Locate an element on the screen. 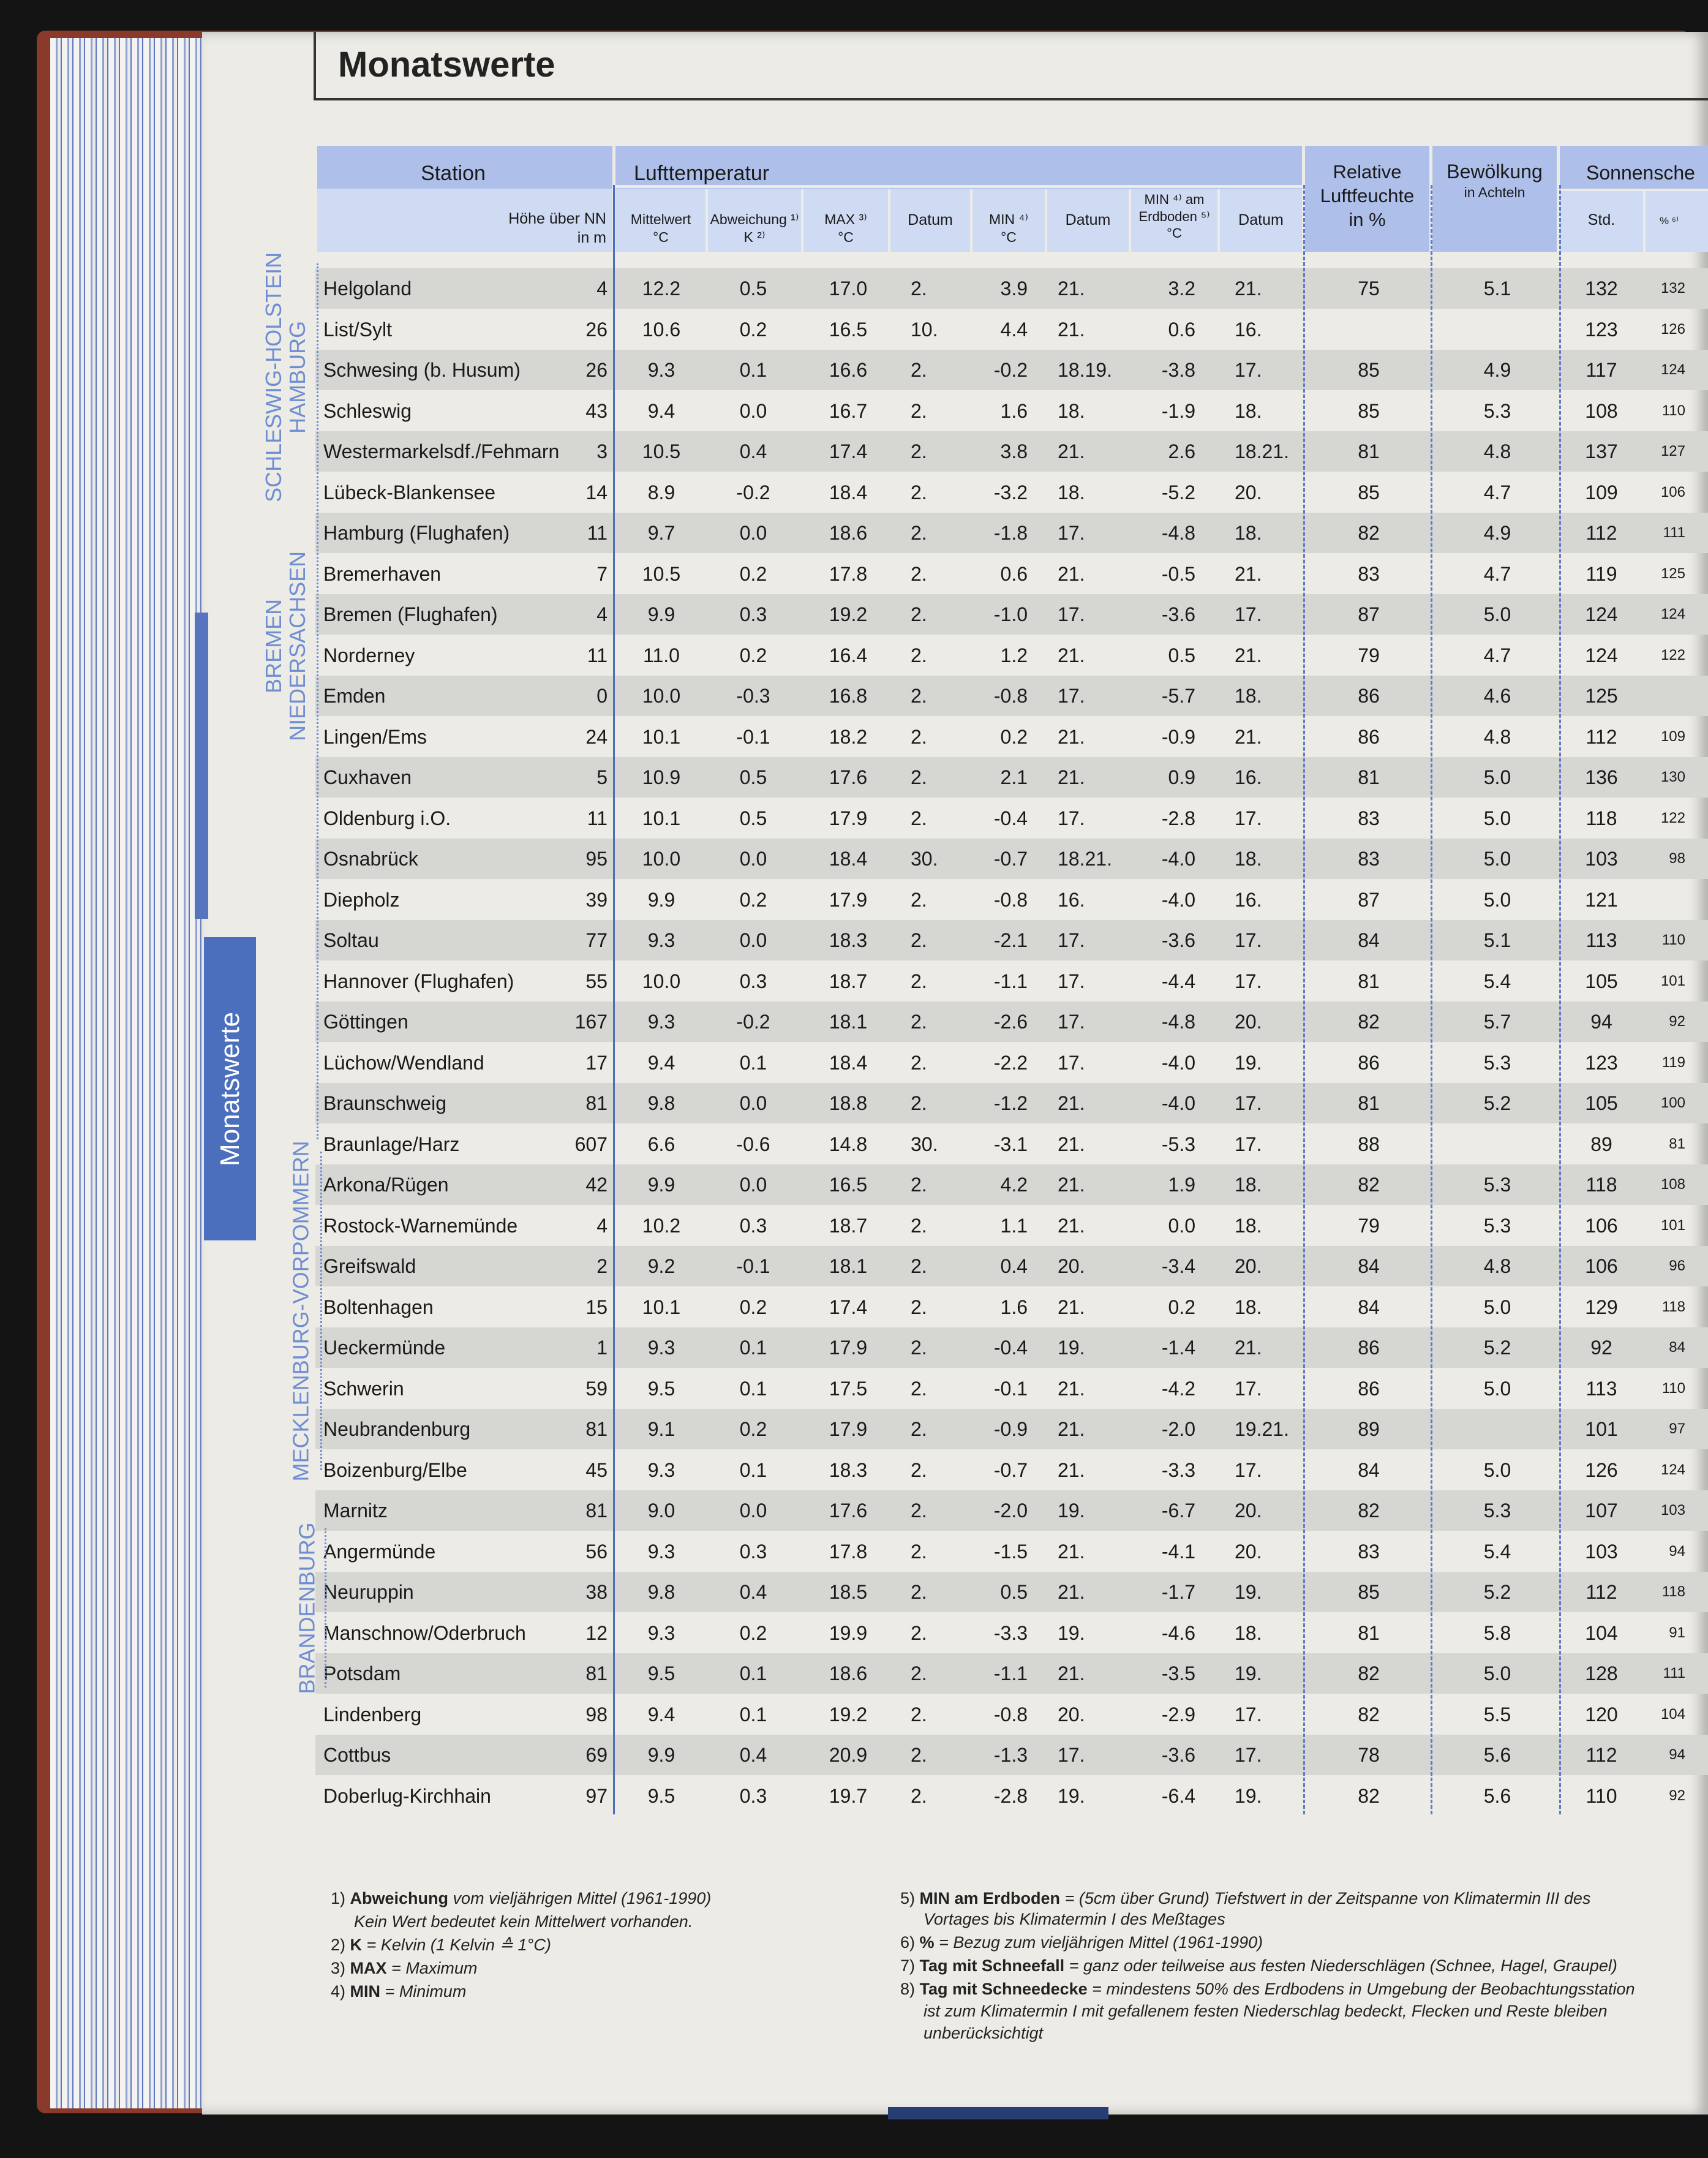 The height and width of the screenshot is (2158, 1708). cell-min: -1.1 is located at coordinates (1011, 981).